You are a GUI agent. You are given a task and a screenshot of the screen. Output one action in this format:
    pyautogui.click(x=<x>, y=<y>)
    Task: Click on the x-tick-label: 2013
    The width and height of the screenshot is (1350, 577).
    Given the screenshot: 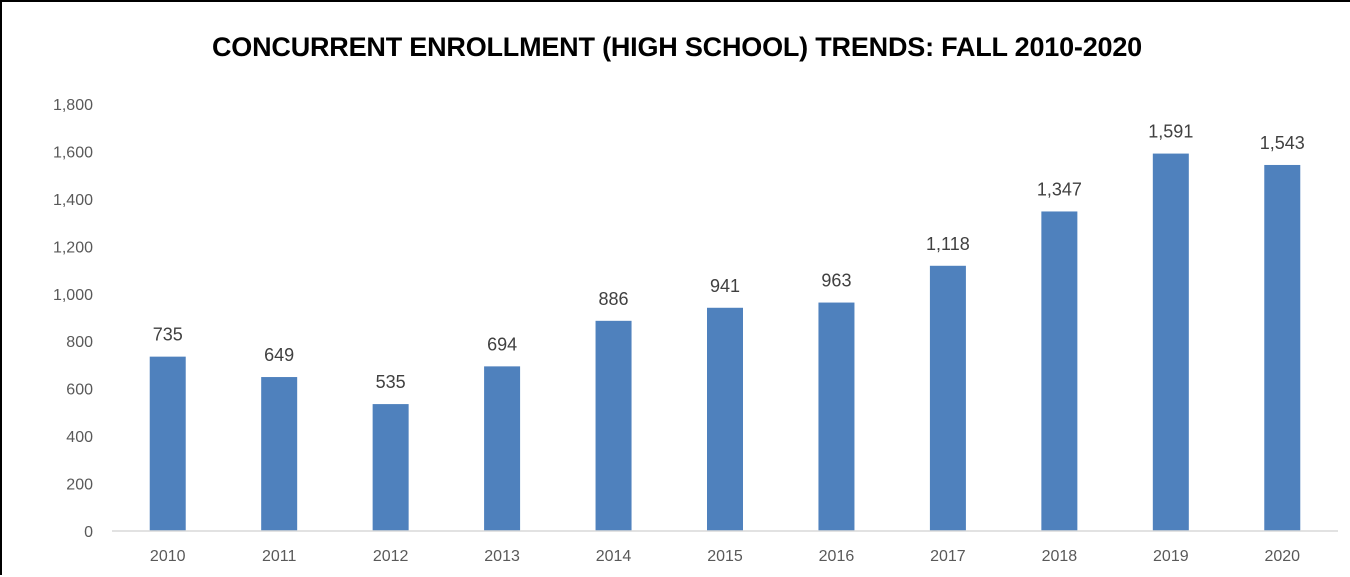 What is the action you would take?
    pyautogui.click(x=502, y=556)
    